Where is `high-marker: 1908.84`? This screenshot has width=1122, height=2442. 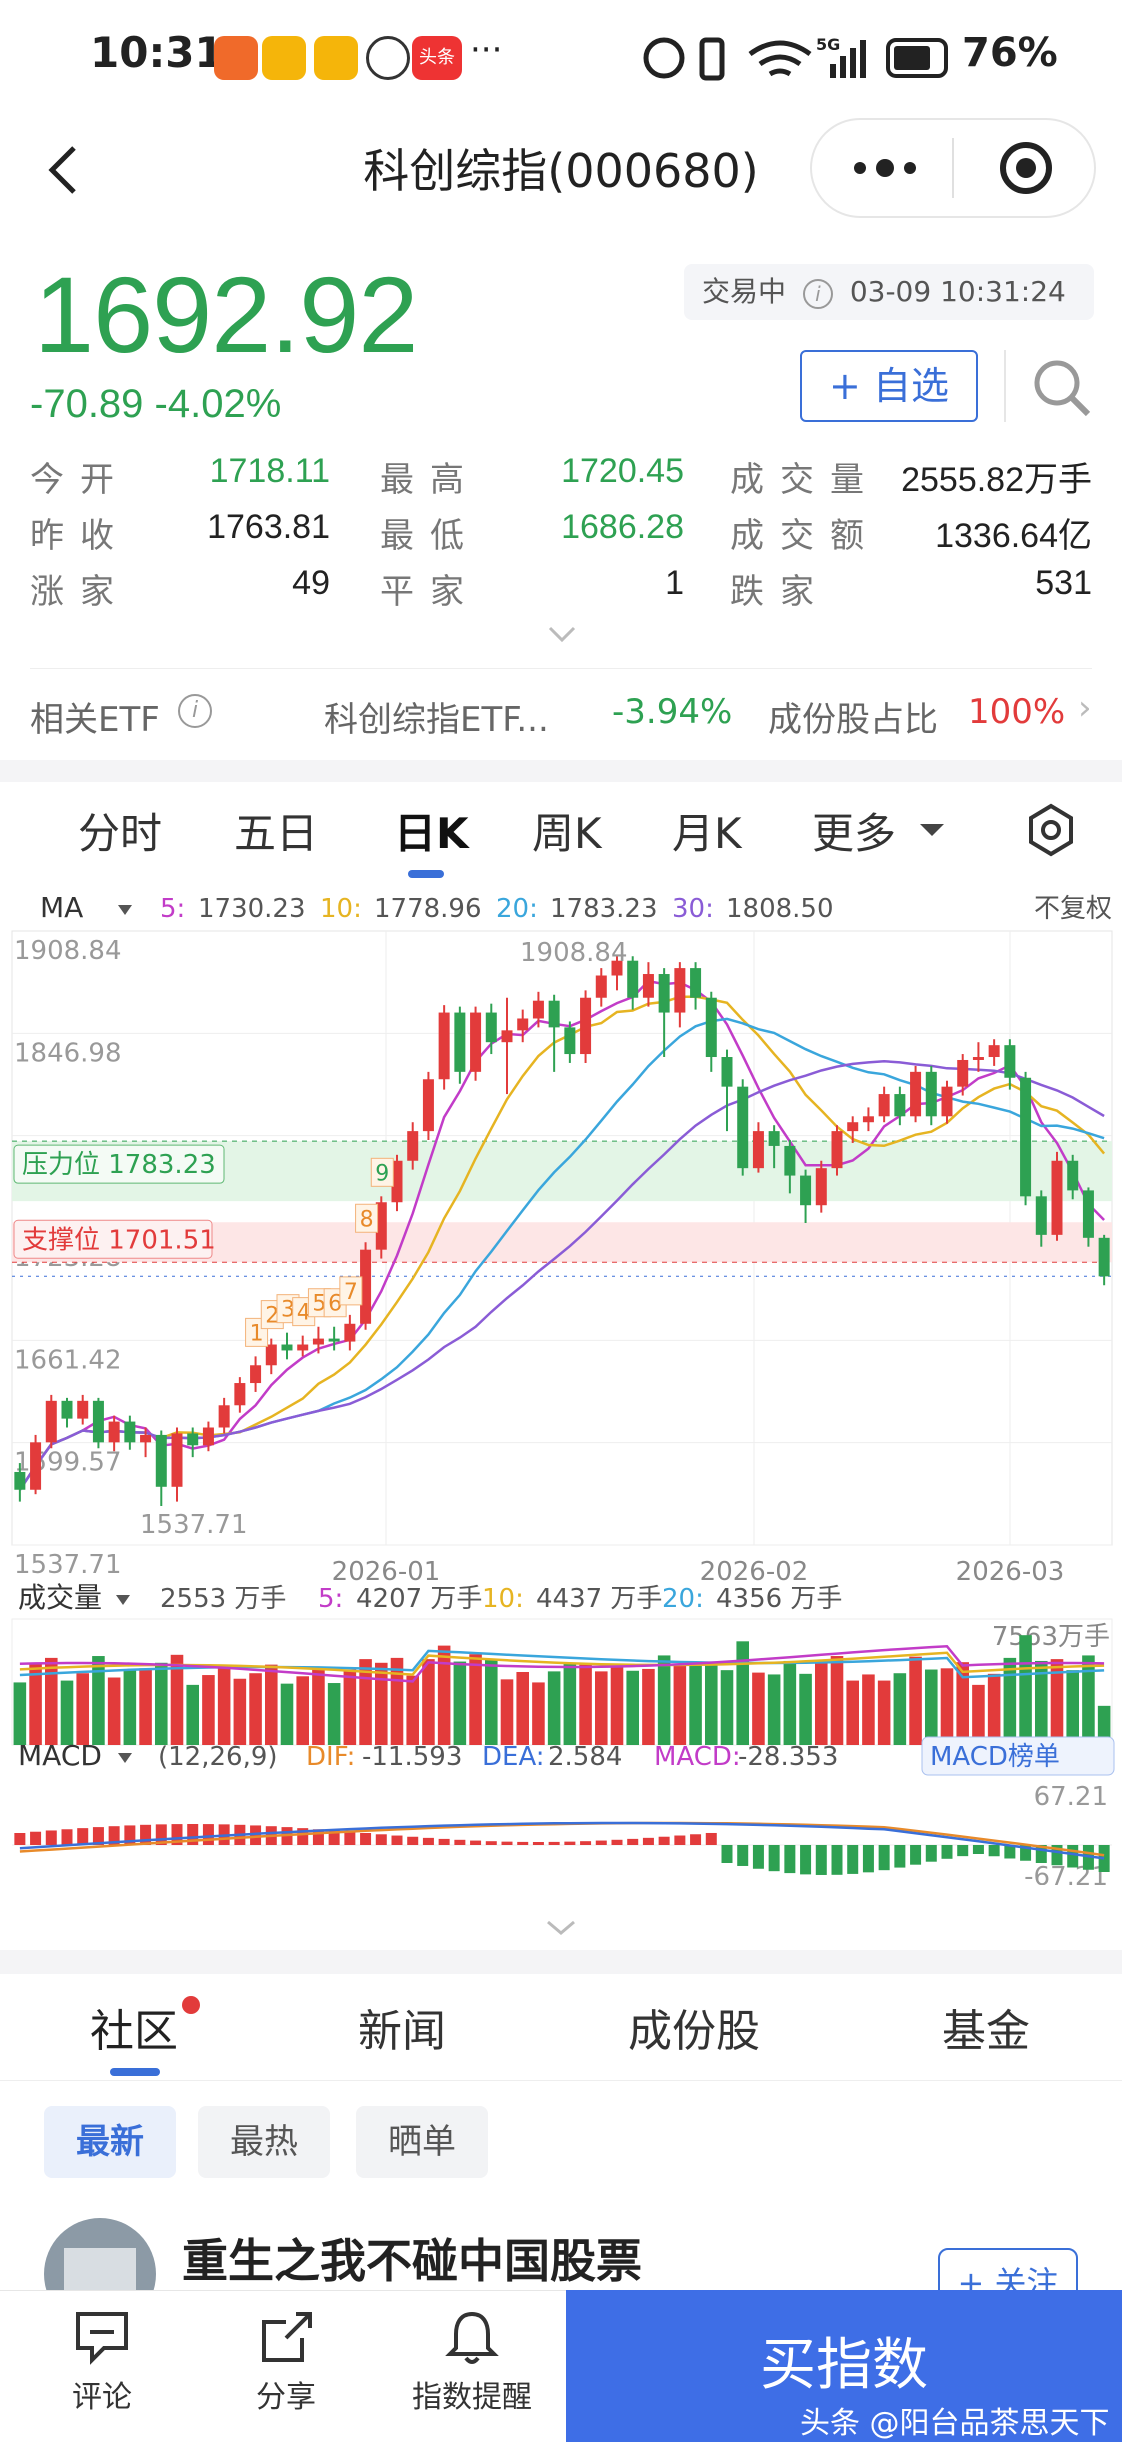
high-marker: 1908.84 is located at coordinates (574, 953).